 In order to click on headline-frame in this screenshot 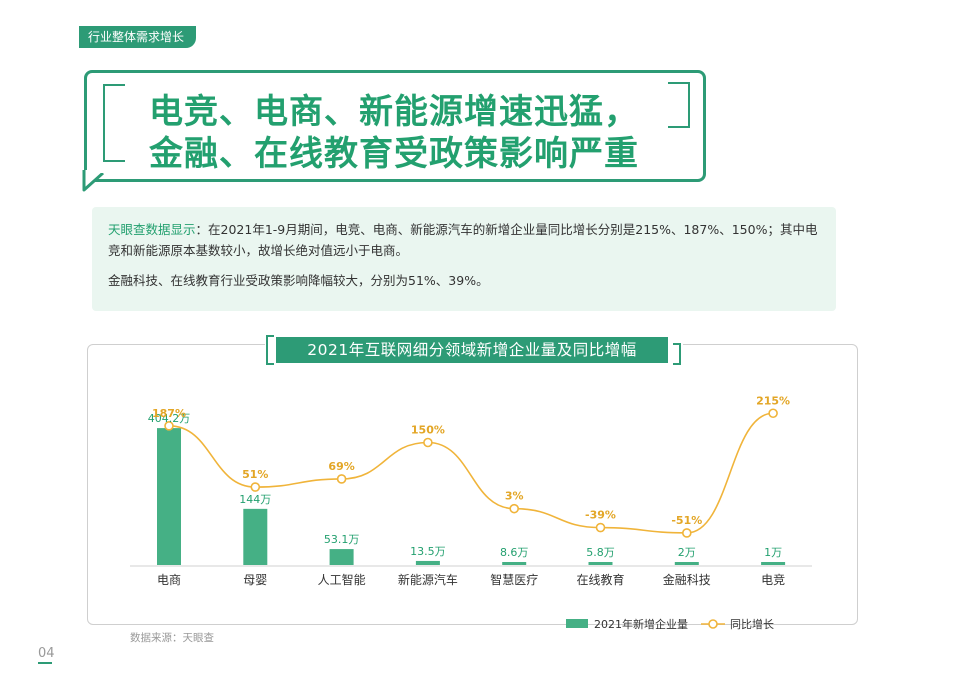, I will do `click(395, 126)`.